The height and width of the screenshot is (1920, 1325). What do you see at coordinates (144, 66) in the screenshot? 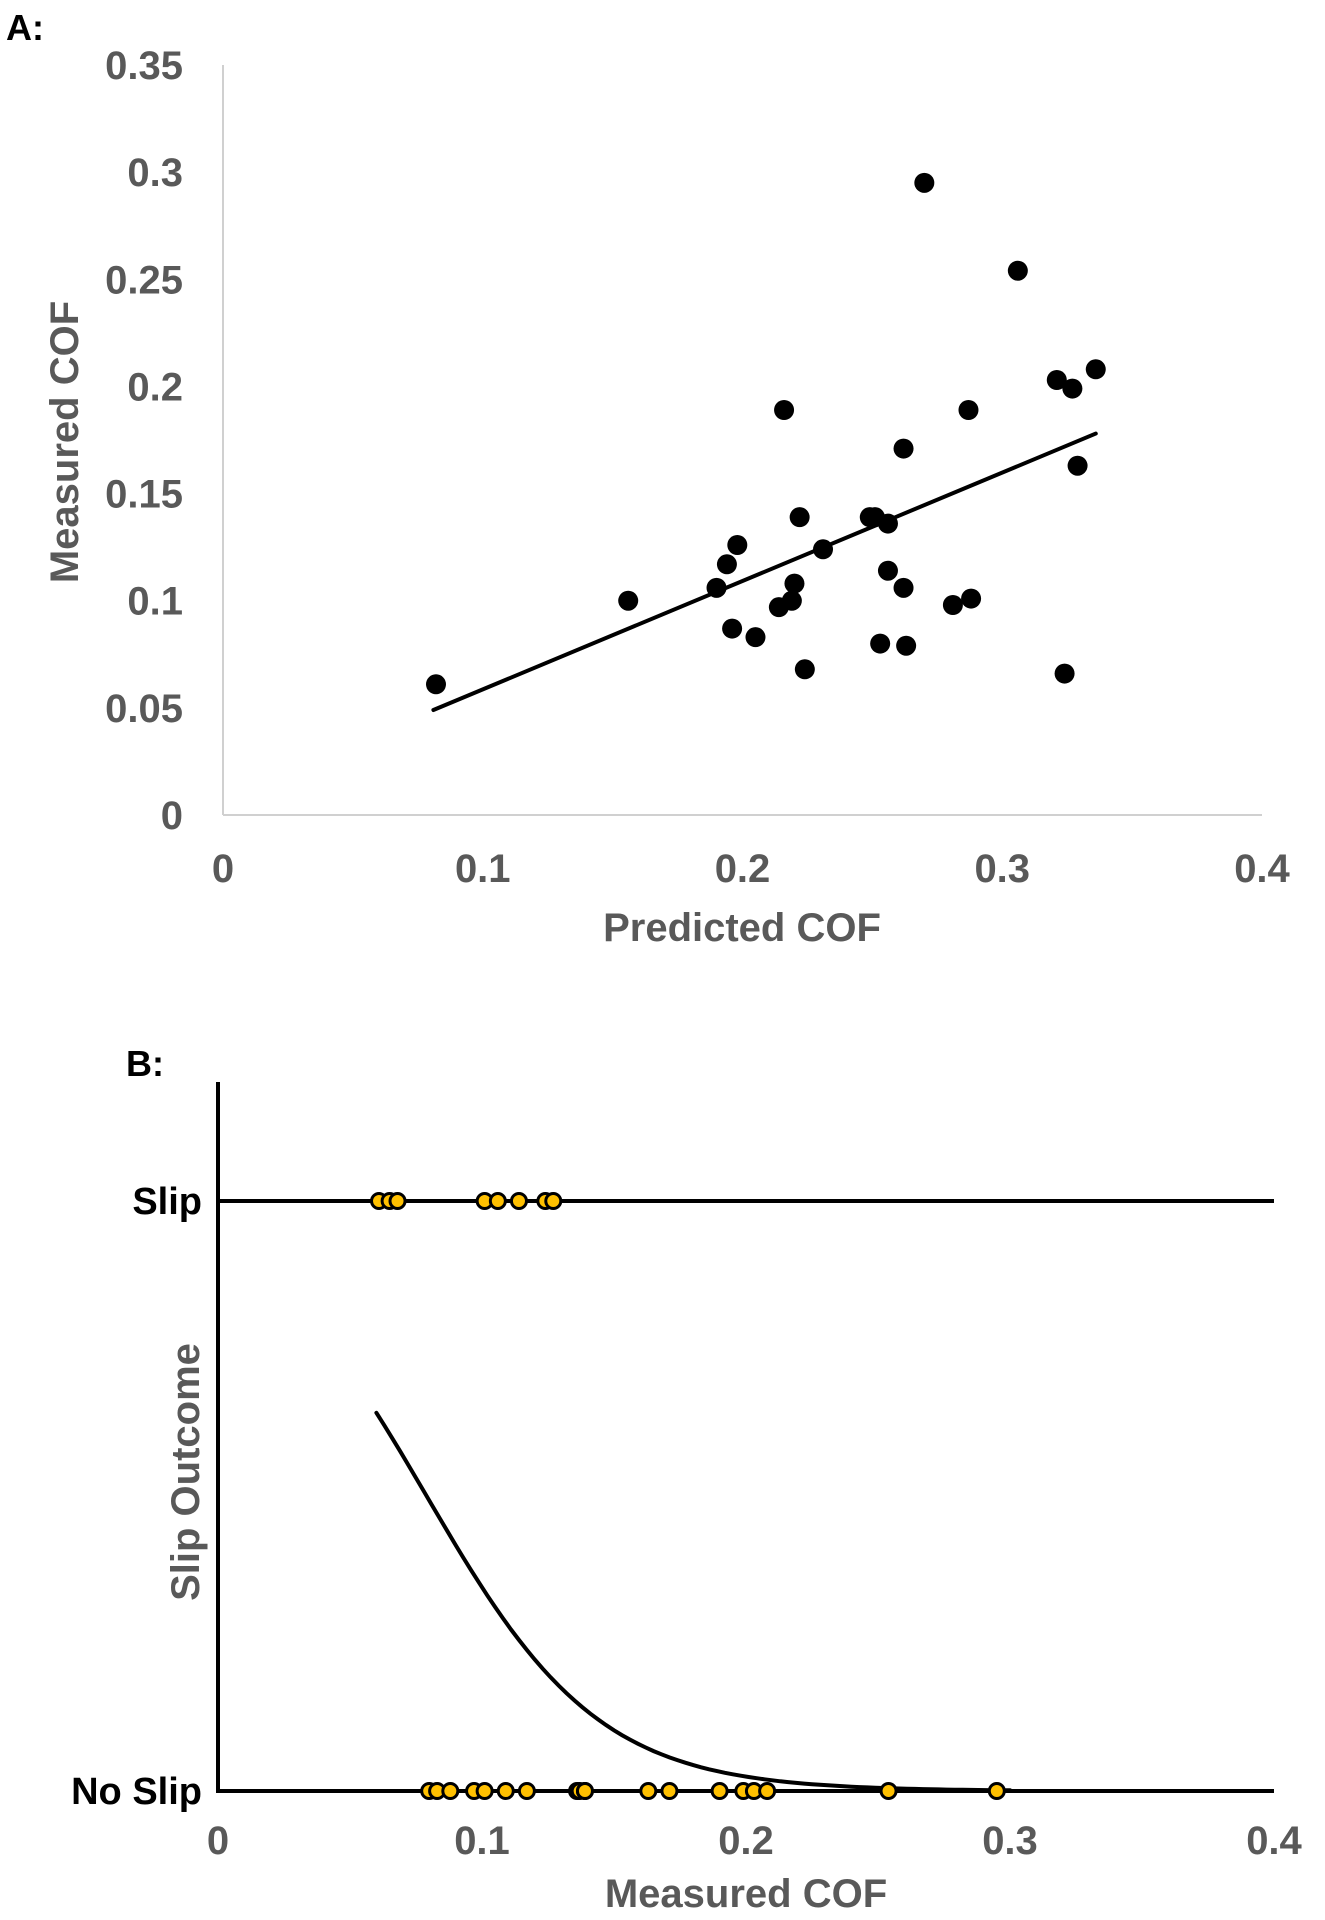
I see `panel-a-y-tick-label: 0.35` at bounding box center [144, 66].